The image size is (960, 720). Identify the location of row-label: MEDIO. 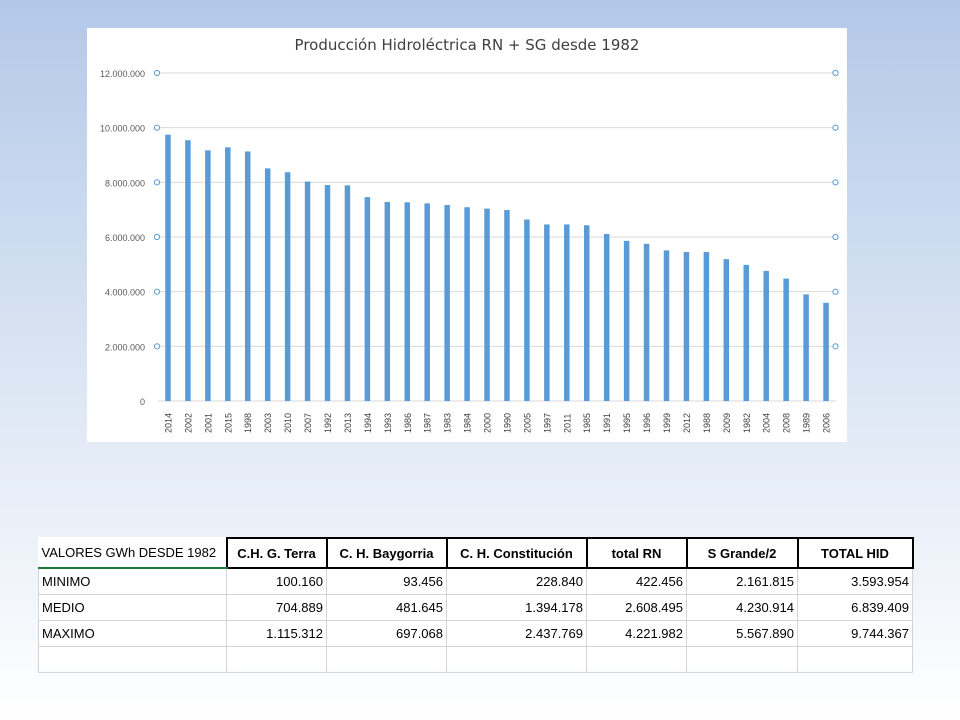
(132, 607).